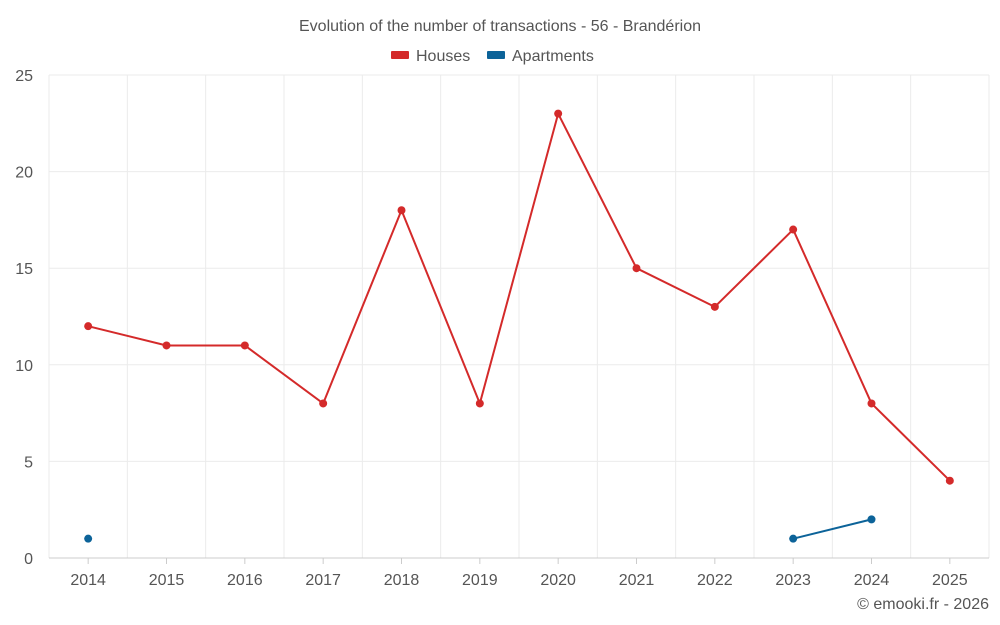 Image resolution: width=1000 pixels, height=625 pixels. Describe the element at coordinates (28, 462) in the screenshot. I see `y-tick-label: 5` at that location.